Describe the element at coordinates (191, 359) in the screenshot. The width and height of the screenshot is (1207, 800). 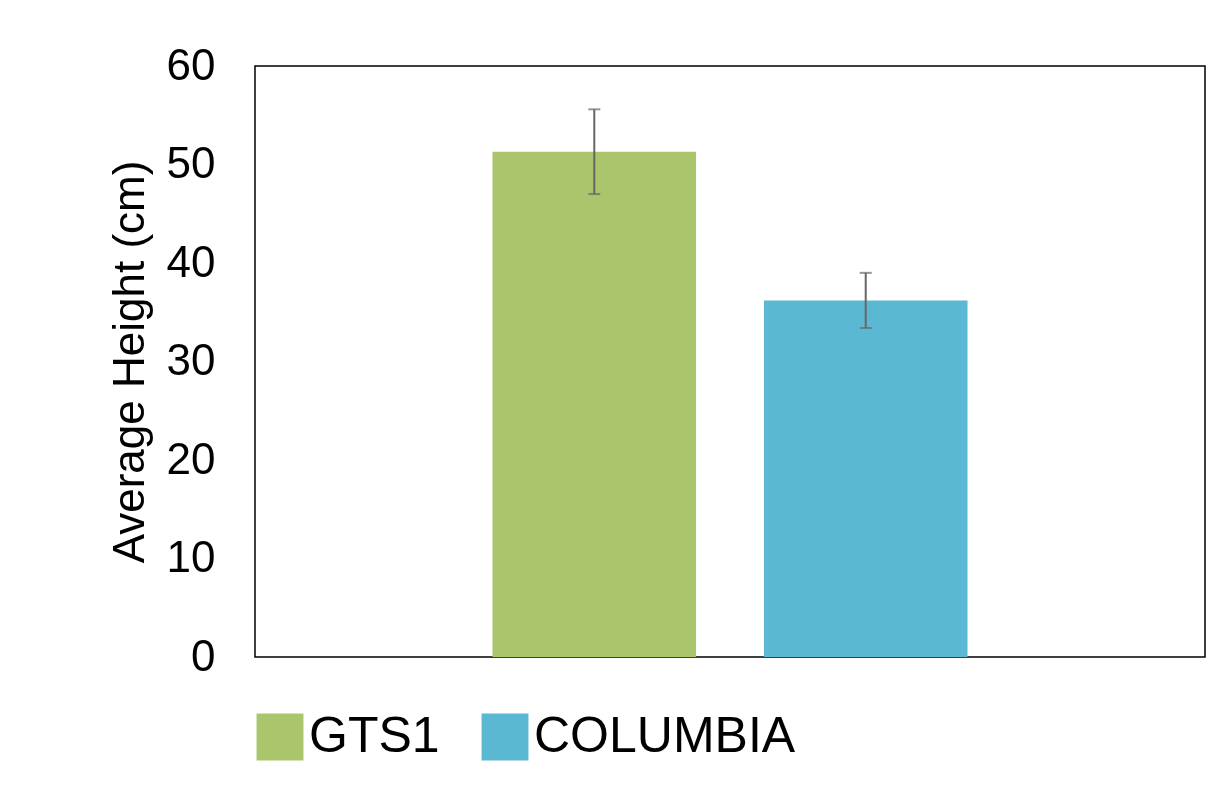
I see `y-tick-label: 30` at that location.